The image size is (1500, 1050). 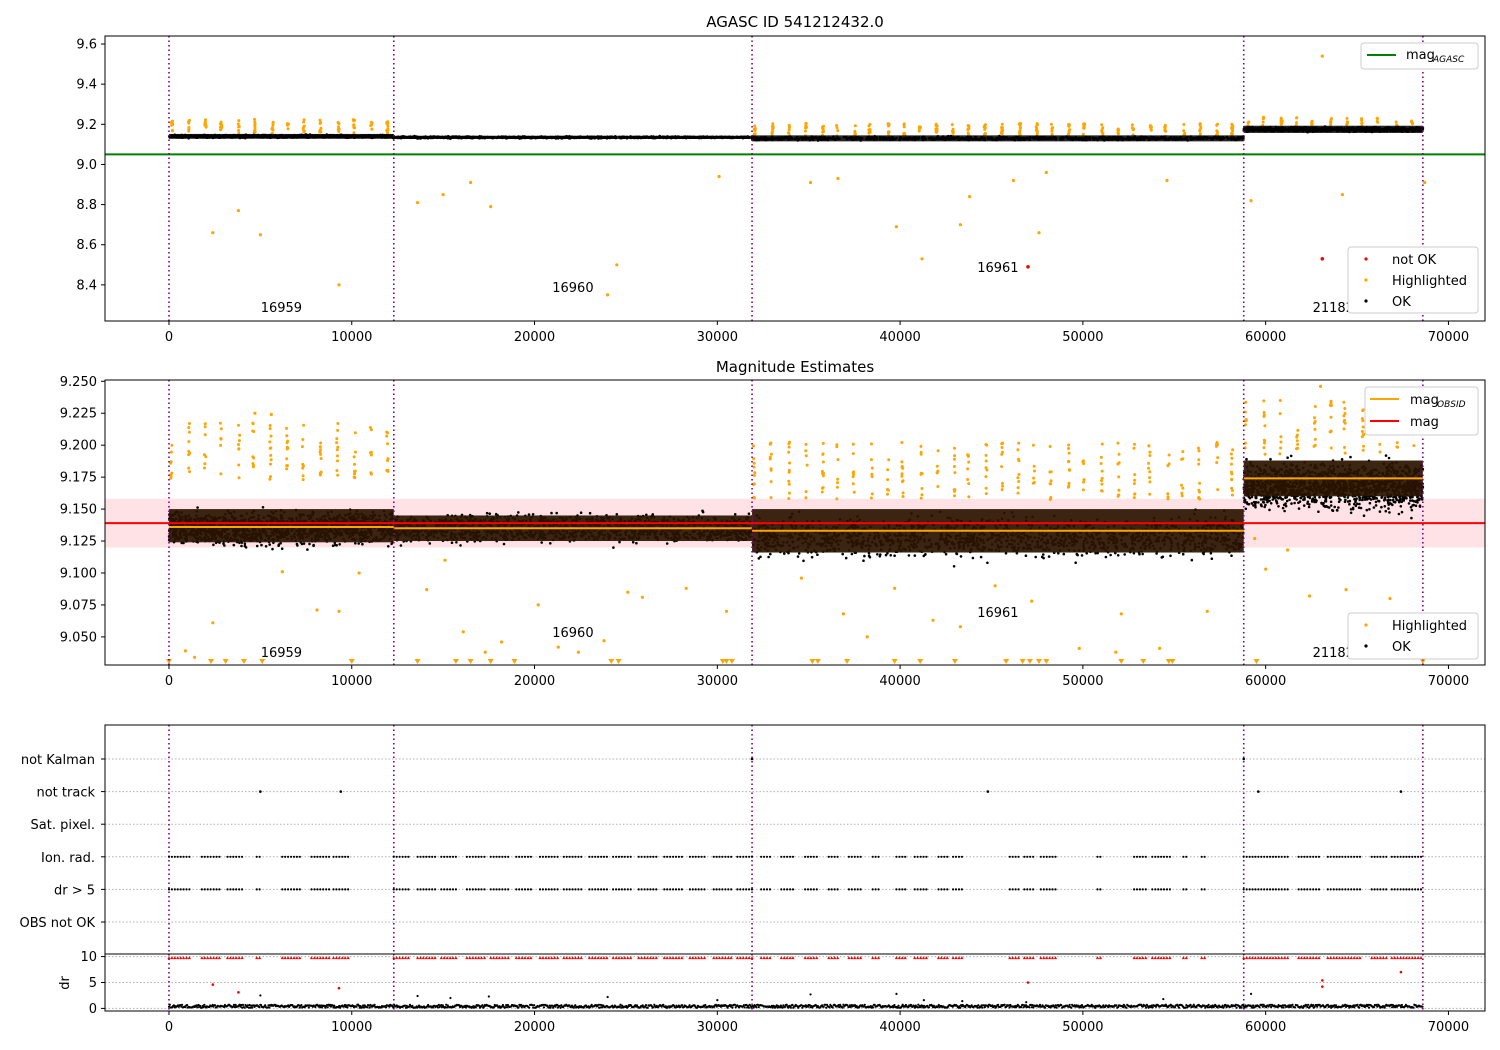 I want to click on legend-marker-red, so click(x=1366, y=259).